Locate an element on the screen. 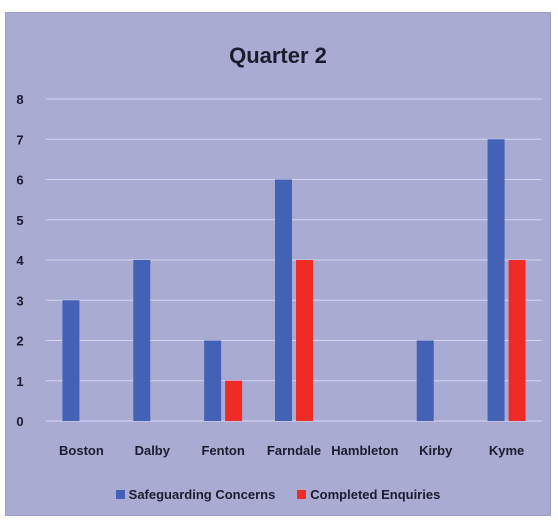 This screenshot has height=524, width=558. x-tick-label: Hambleton is located at coordinates (364, 450).